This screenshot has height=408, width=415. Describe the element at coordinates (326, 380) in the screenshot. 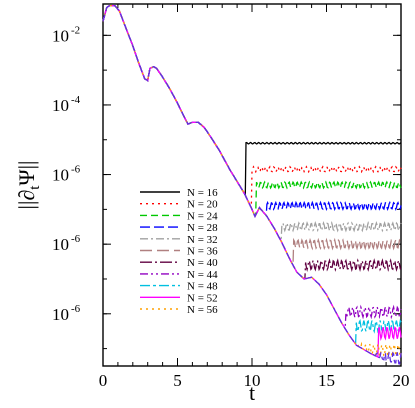

I see `x-tick-label: 15` at that location.